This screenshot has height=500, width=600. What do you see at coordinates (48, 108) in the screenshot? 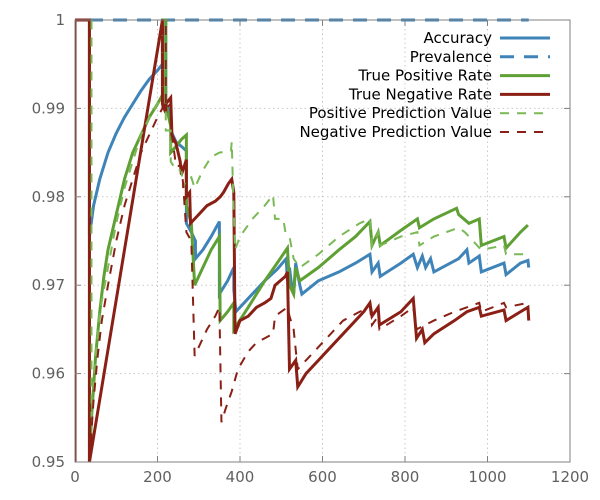
I see `y-tick-label: 0.99` at bounding box center [48, 108].